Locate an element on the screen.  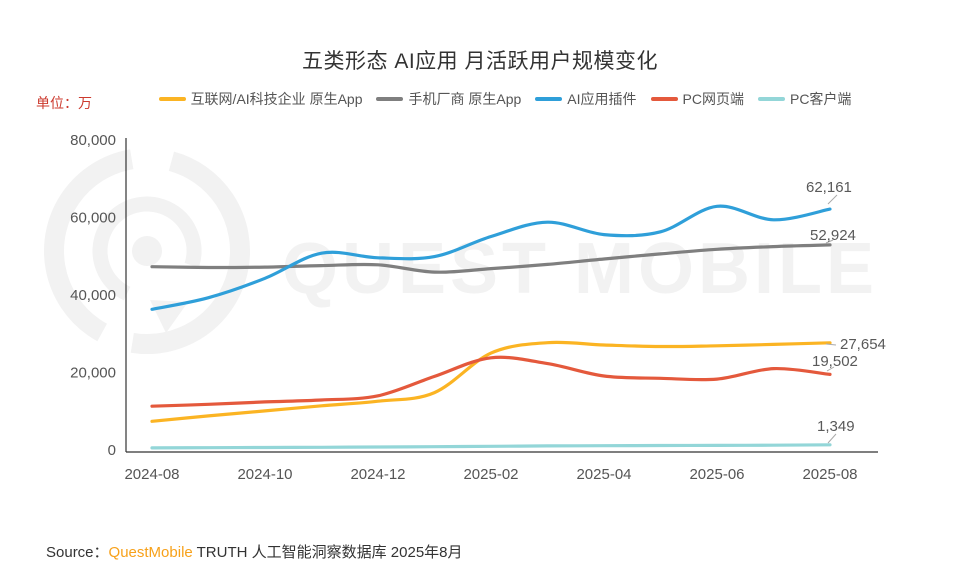
watermark-text: QUEST MOBILE is located at coordinates (580, 269).